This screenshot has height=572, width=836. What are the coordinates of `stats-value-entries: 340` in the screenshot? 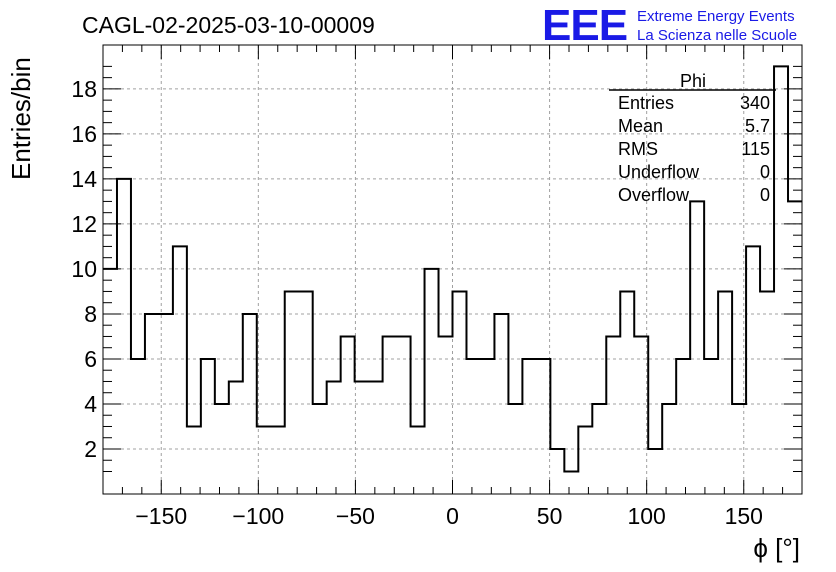 It's located at (755, 103).